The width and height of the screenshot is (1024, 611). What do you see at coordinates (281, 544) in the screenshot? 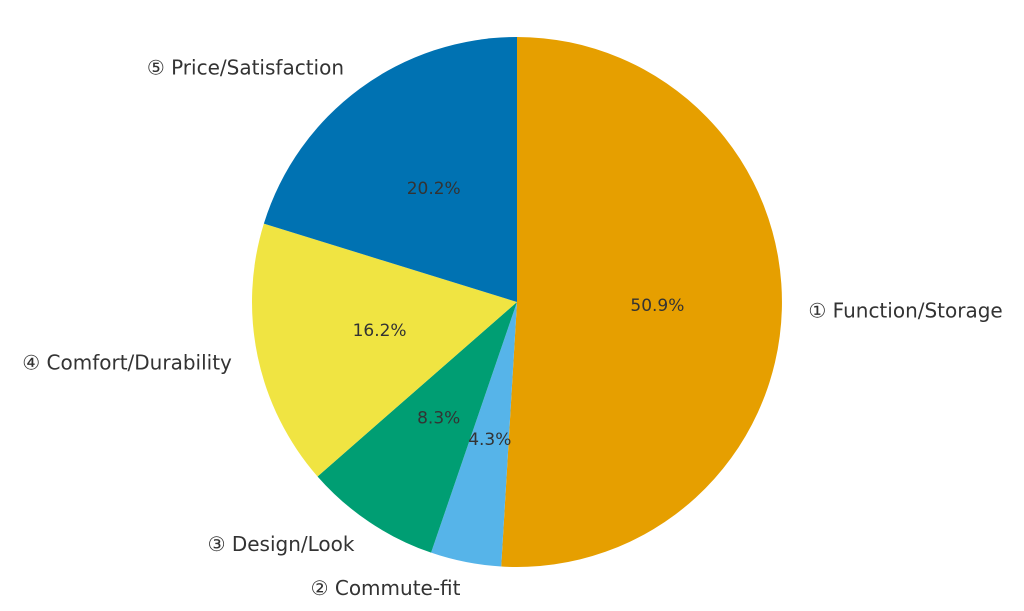
I see `category-label: ③ Design/Look` at bounding box center [281, 544].